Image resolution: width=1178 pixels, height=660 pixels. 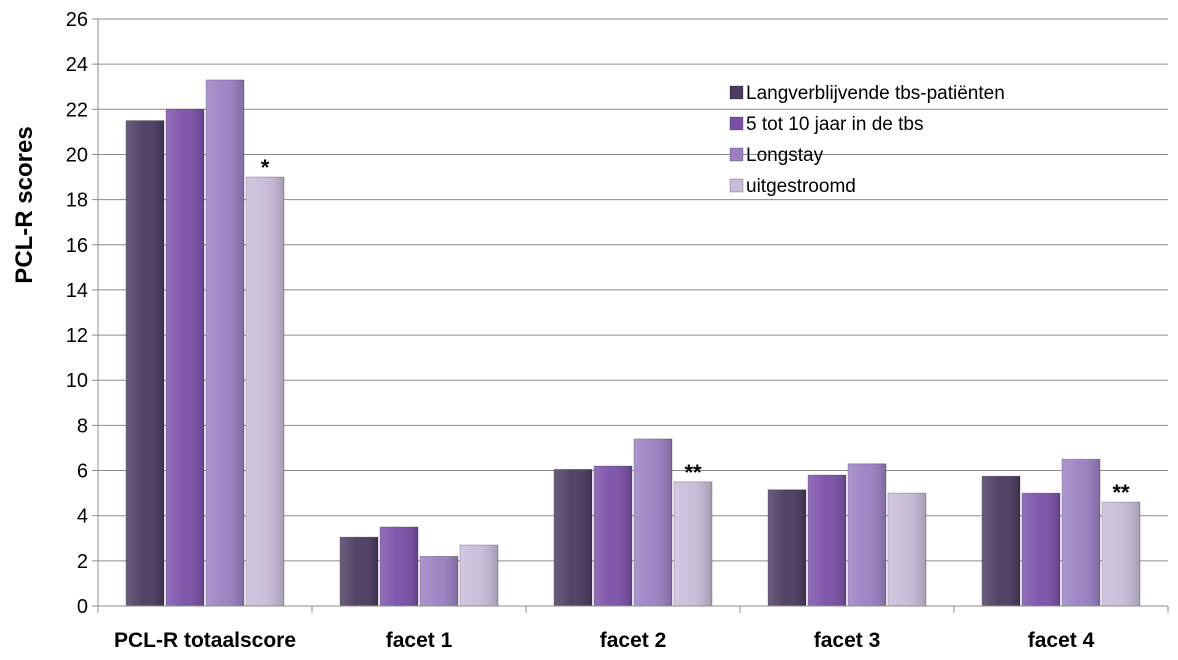 I want to click on legend-label: uitgestroomd, so click(x=801, y=186).